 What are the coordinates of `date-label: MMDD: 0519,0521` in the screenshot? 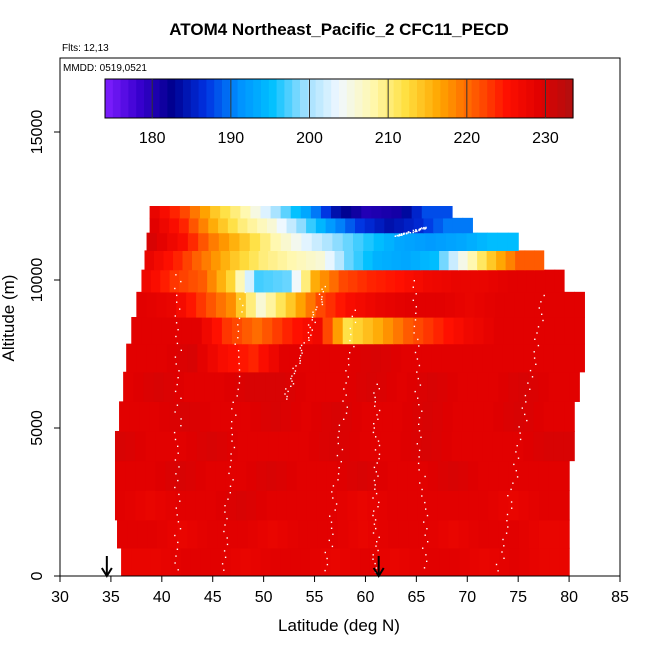 It's located at (105, 68).